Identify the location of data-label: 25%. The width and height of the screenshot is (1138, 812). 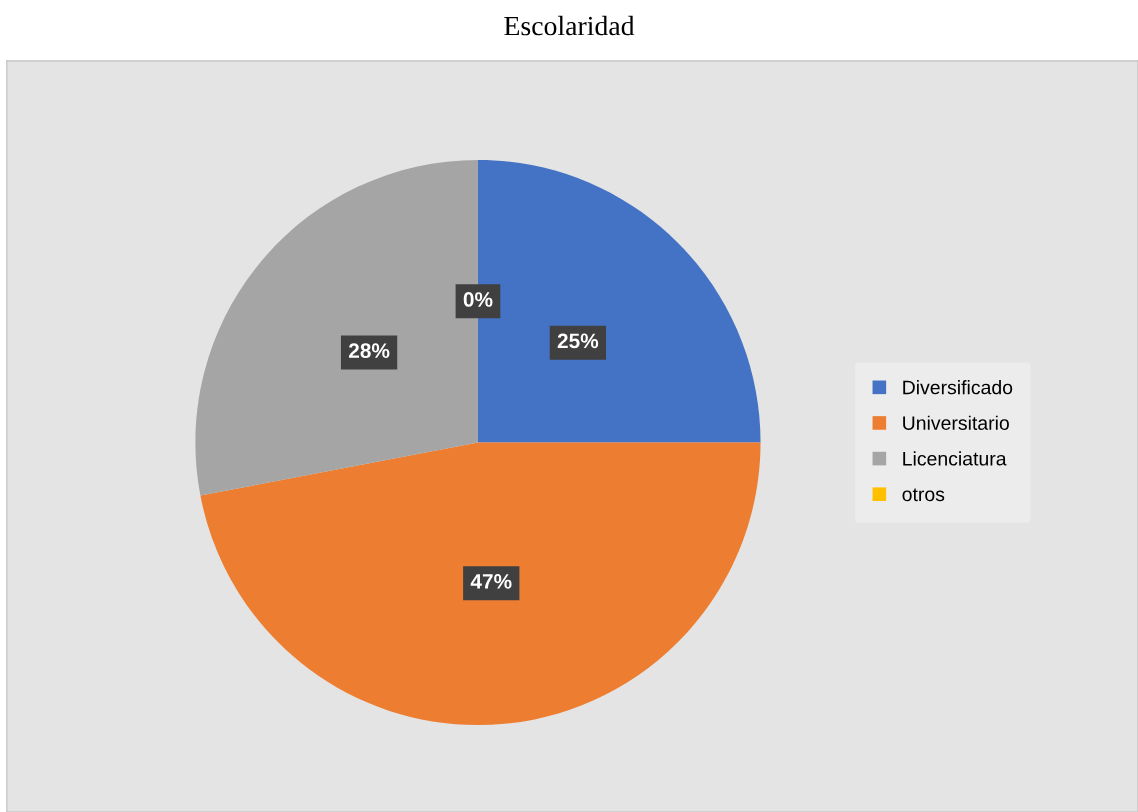
(578, 341).